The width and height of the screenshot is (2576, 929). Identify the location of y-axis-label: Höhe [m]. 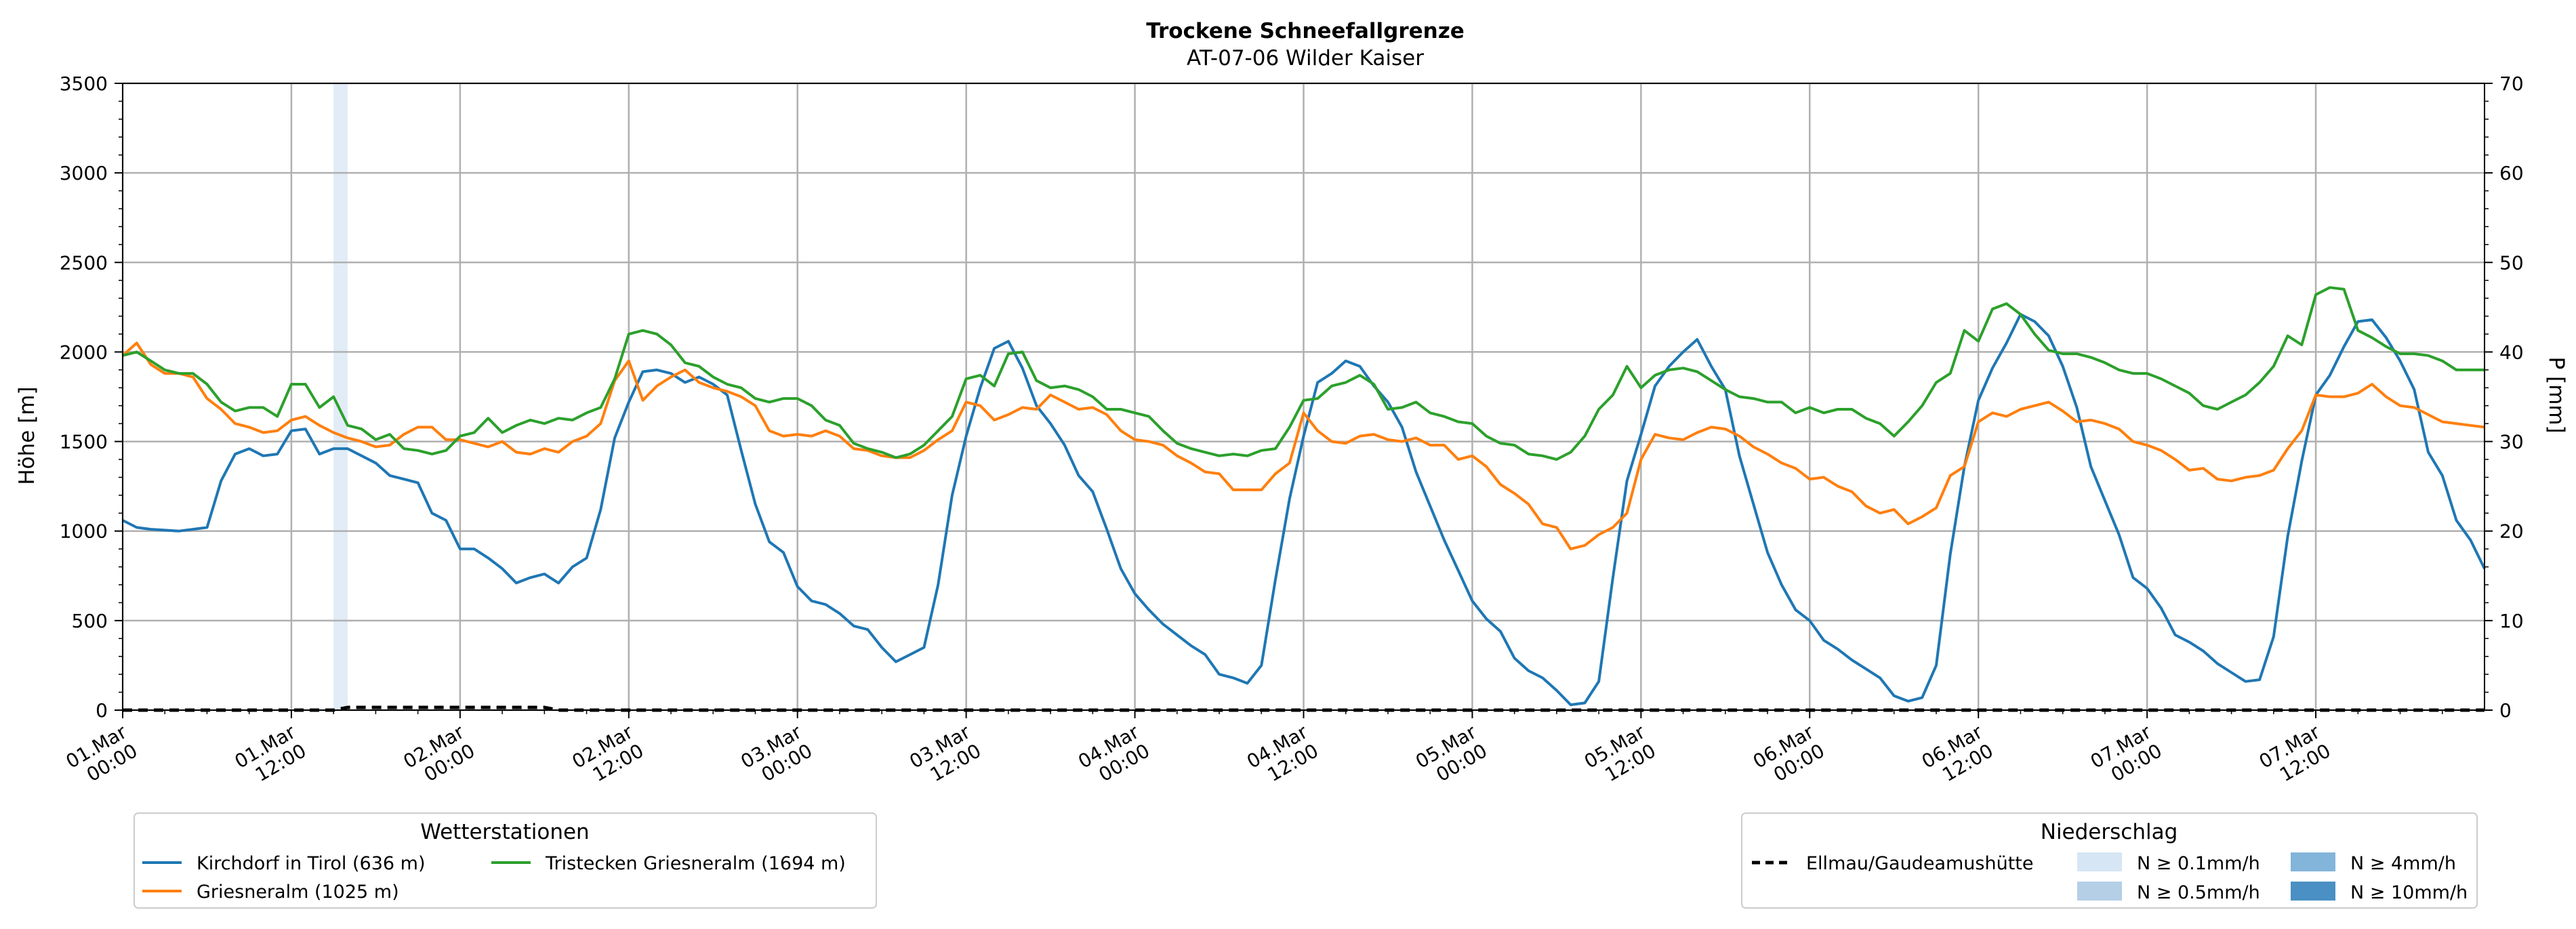
(27, 435).